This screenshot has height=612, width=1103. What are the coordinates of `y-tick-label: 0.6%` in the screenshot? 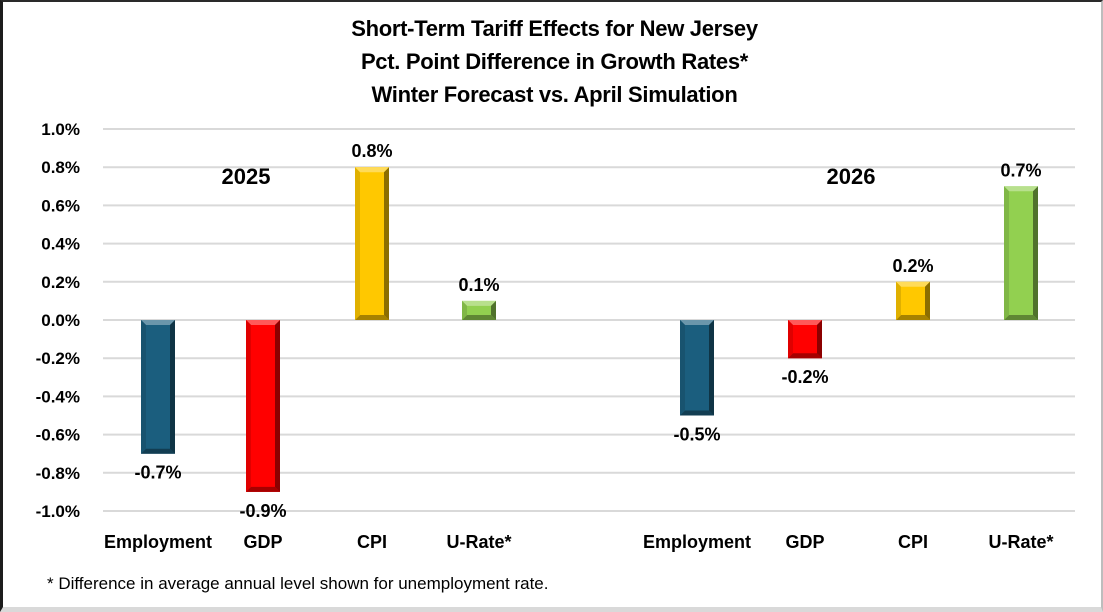 It's located at (60, 205).